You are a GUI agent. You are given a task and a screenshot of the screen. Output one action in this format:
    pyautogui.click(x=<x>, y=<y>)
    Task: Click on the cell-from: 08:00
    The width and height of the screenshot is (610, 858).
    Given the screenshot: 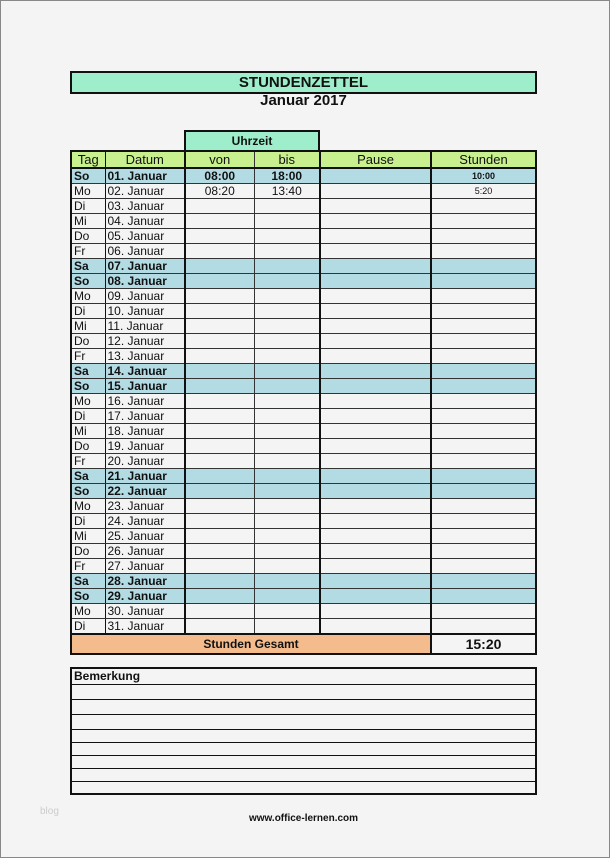 What is the action you would take?
    pyautogui.click(x=220, y=176)
    